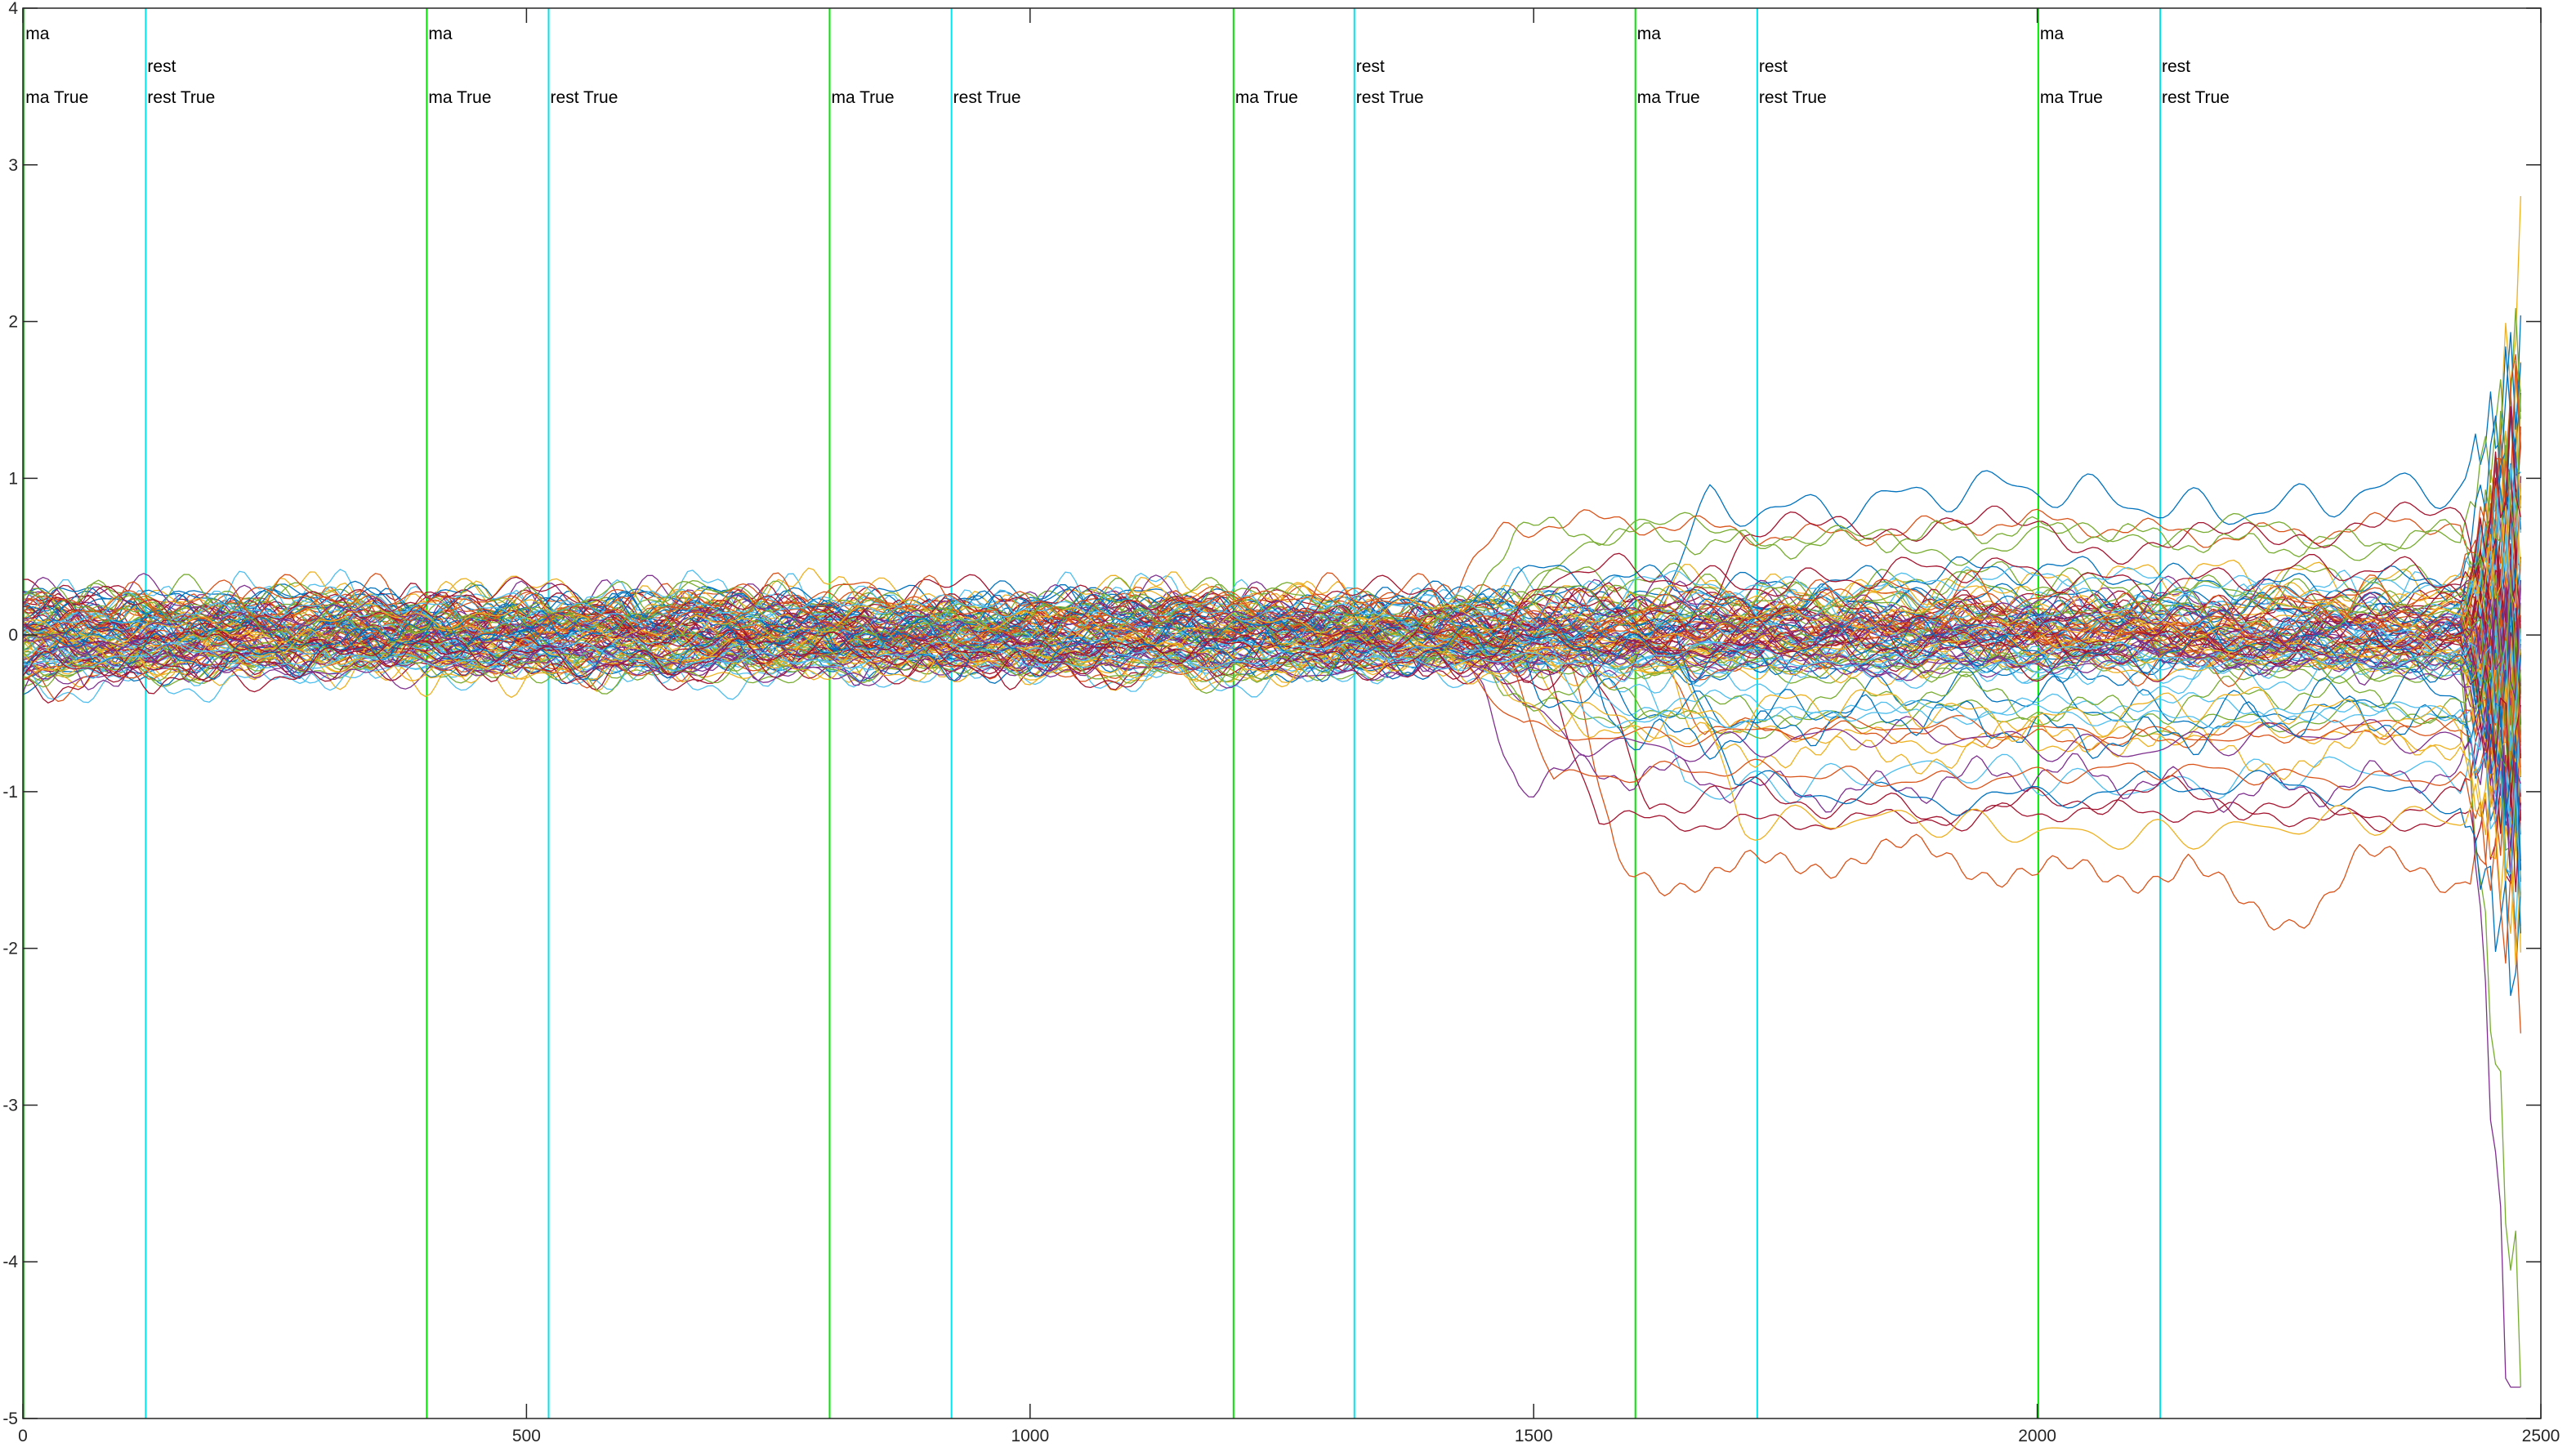  What do you see at coordinates (13, 635) in the screenshot?
I see `y-tick-label-0: 0` at bounding box center [13, 635].